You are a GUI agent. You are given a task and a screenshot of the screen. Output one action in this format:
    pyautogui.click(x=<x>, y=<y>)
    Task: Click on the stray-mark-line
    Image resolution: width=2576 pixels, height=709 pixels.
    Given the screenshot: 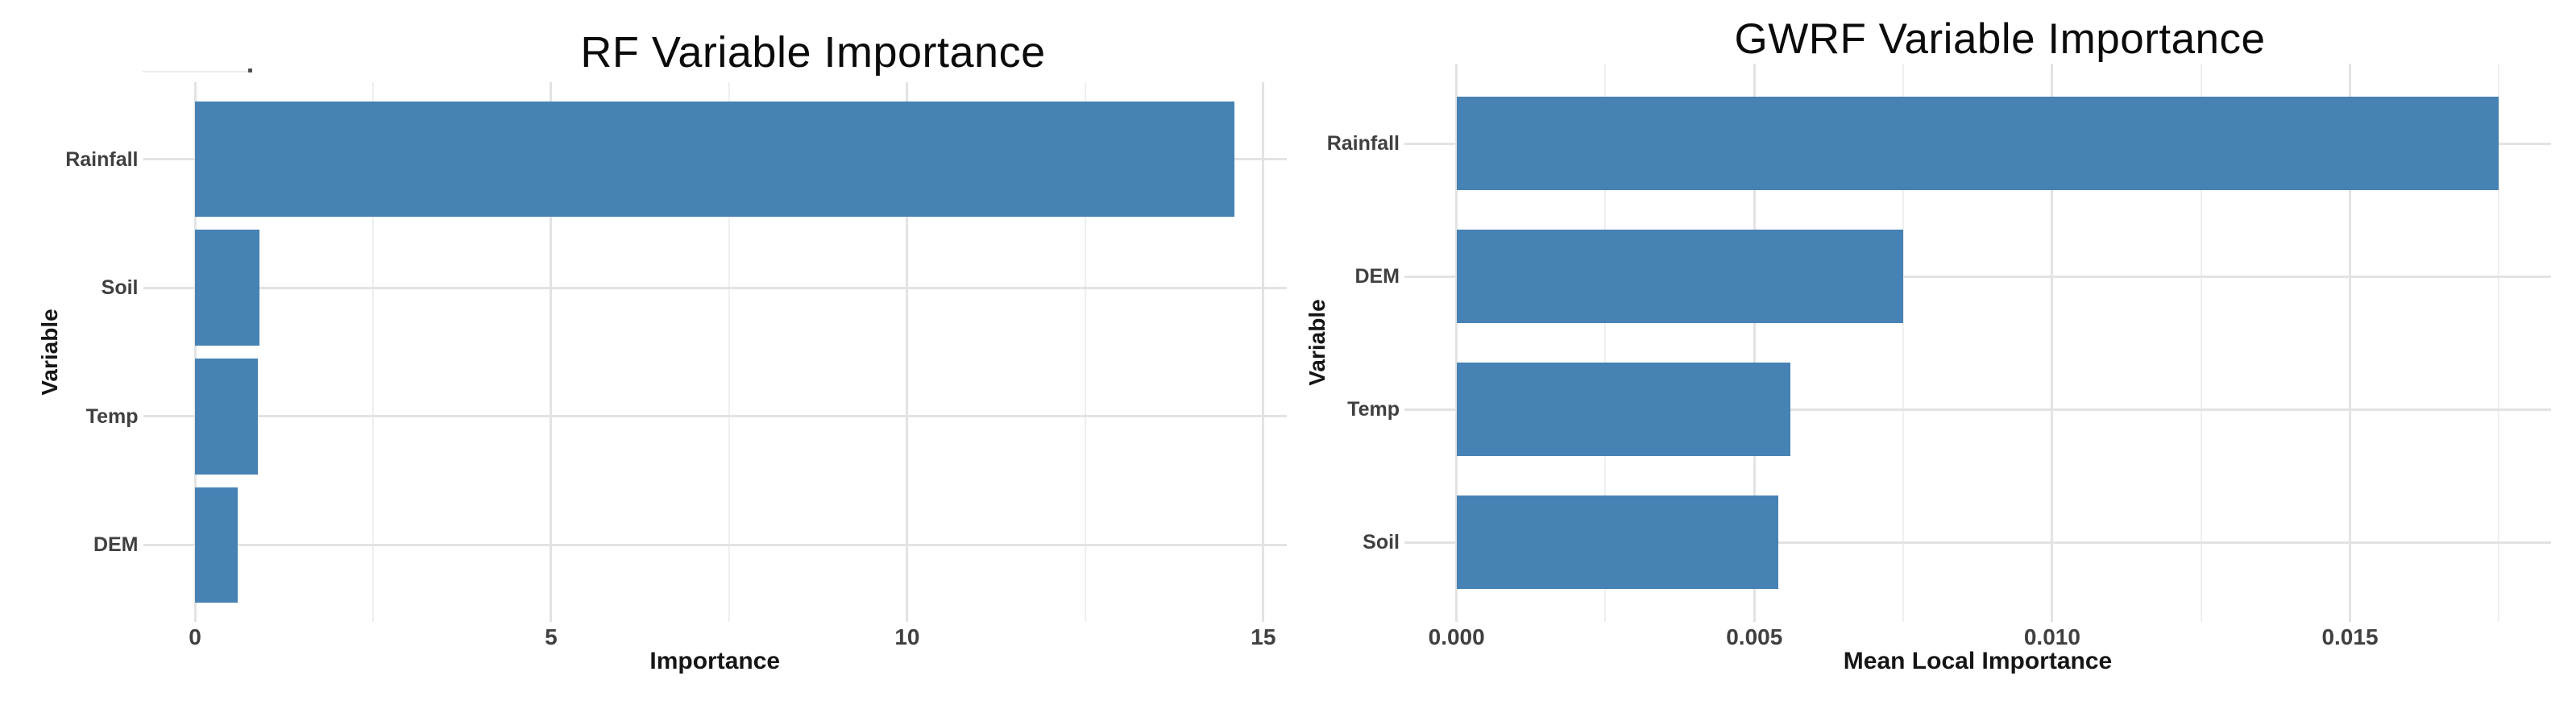 What is the action you would take?
    pyautogui.click(x=197, y=72)
    